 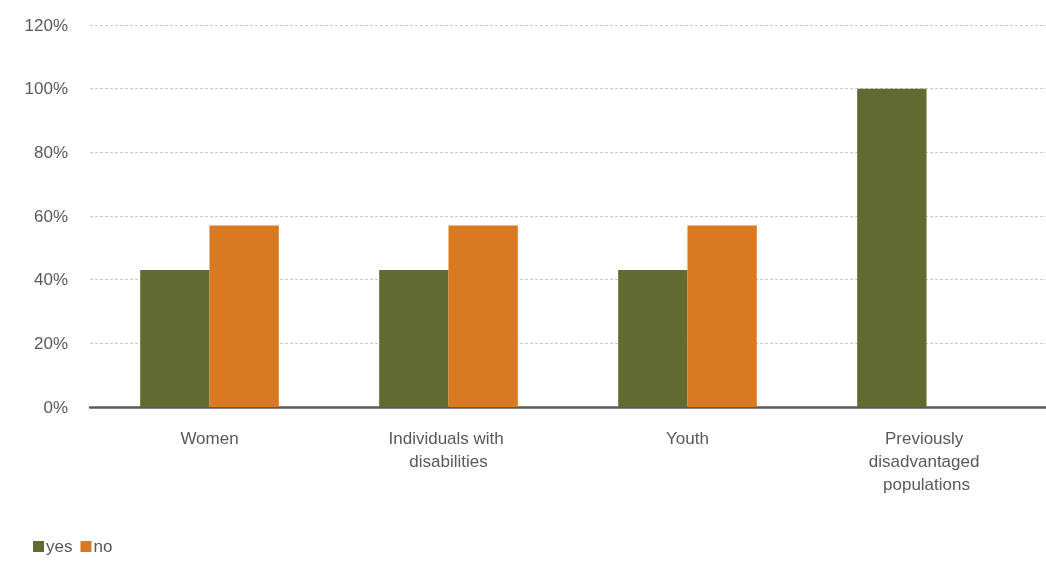 What do you see at coordinates (50, 152) in the screenshot?
I see `y-tick-label: 80%` at bounding box center [50, 152].